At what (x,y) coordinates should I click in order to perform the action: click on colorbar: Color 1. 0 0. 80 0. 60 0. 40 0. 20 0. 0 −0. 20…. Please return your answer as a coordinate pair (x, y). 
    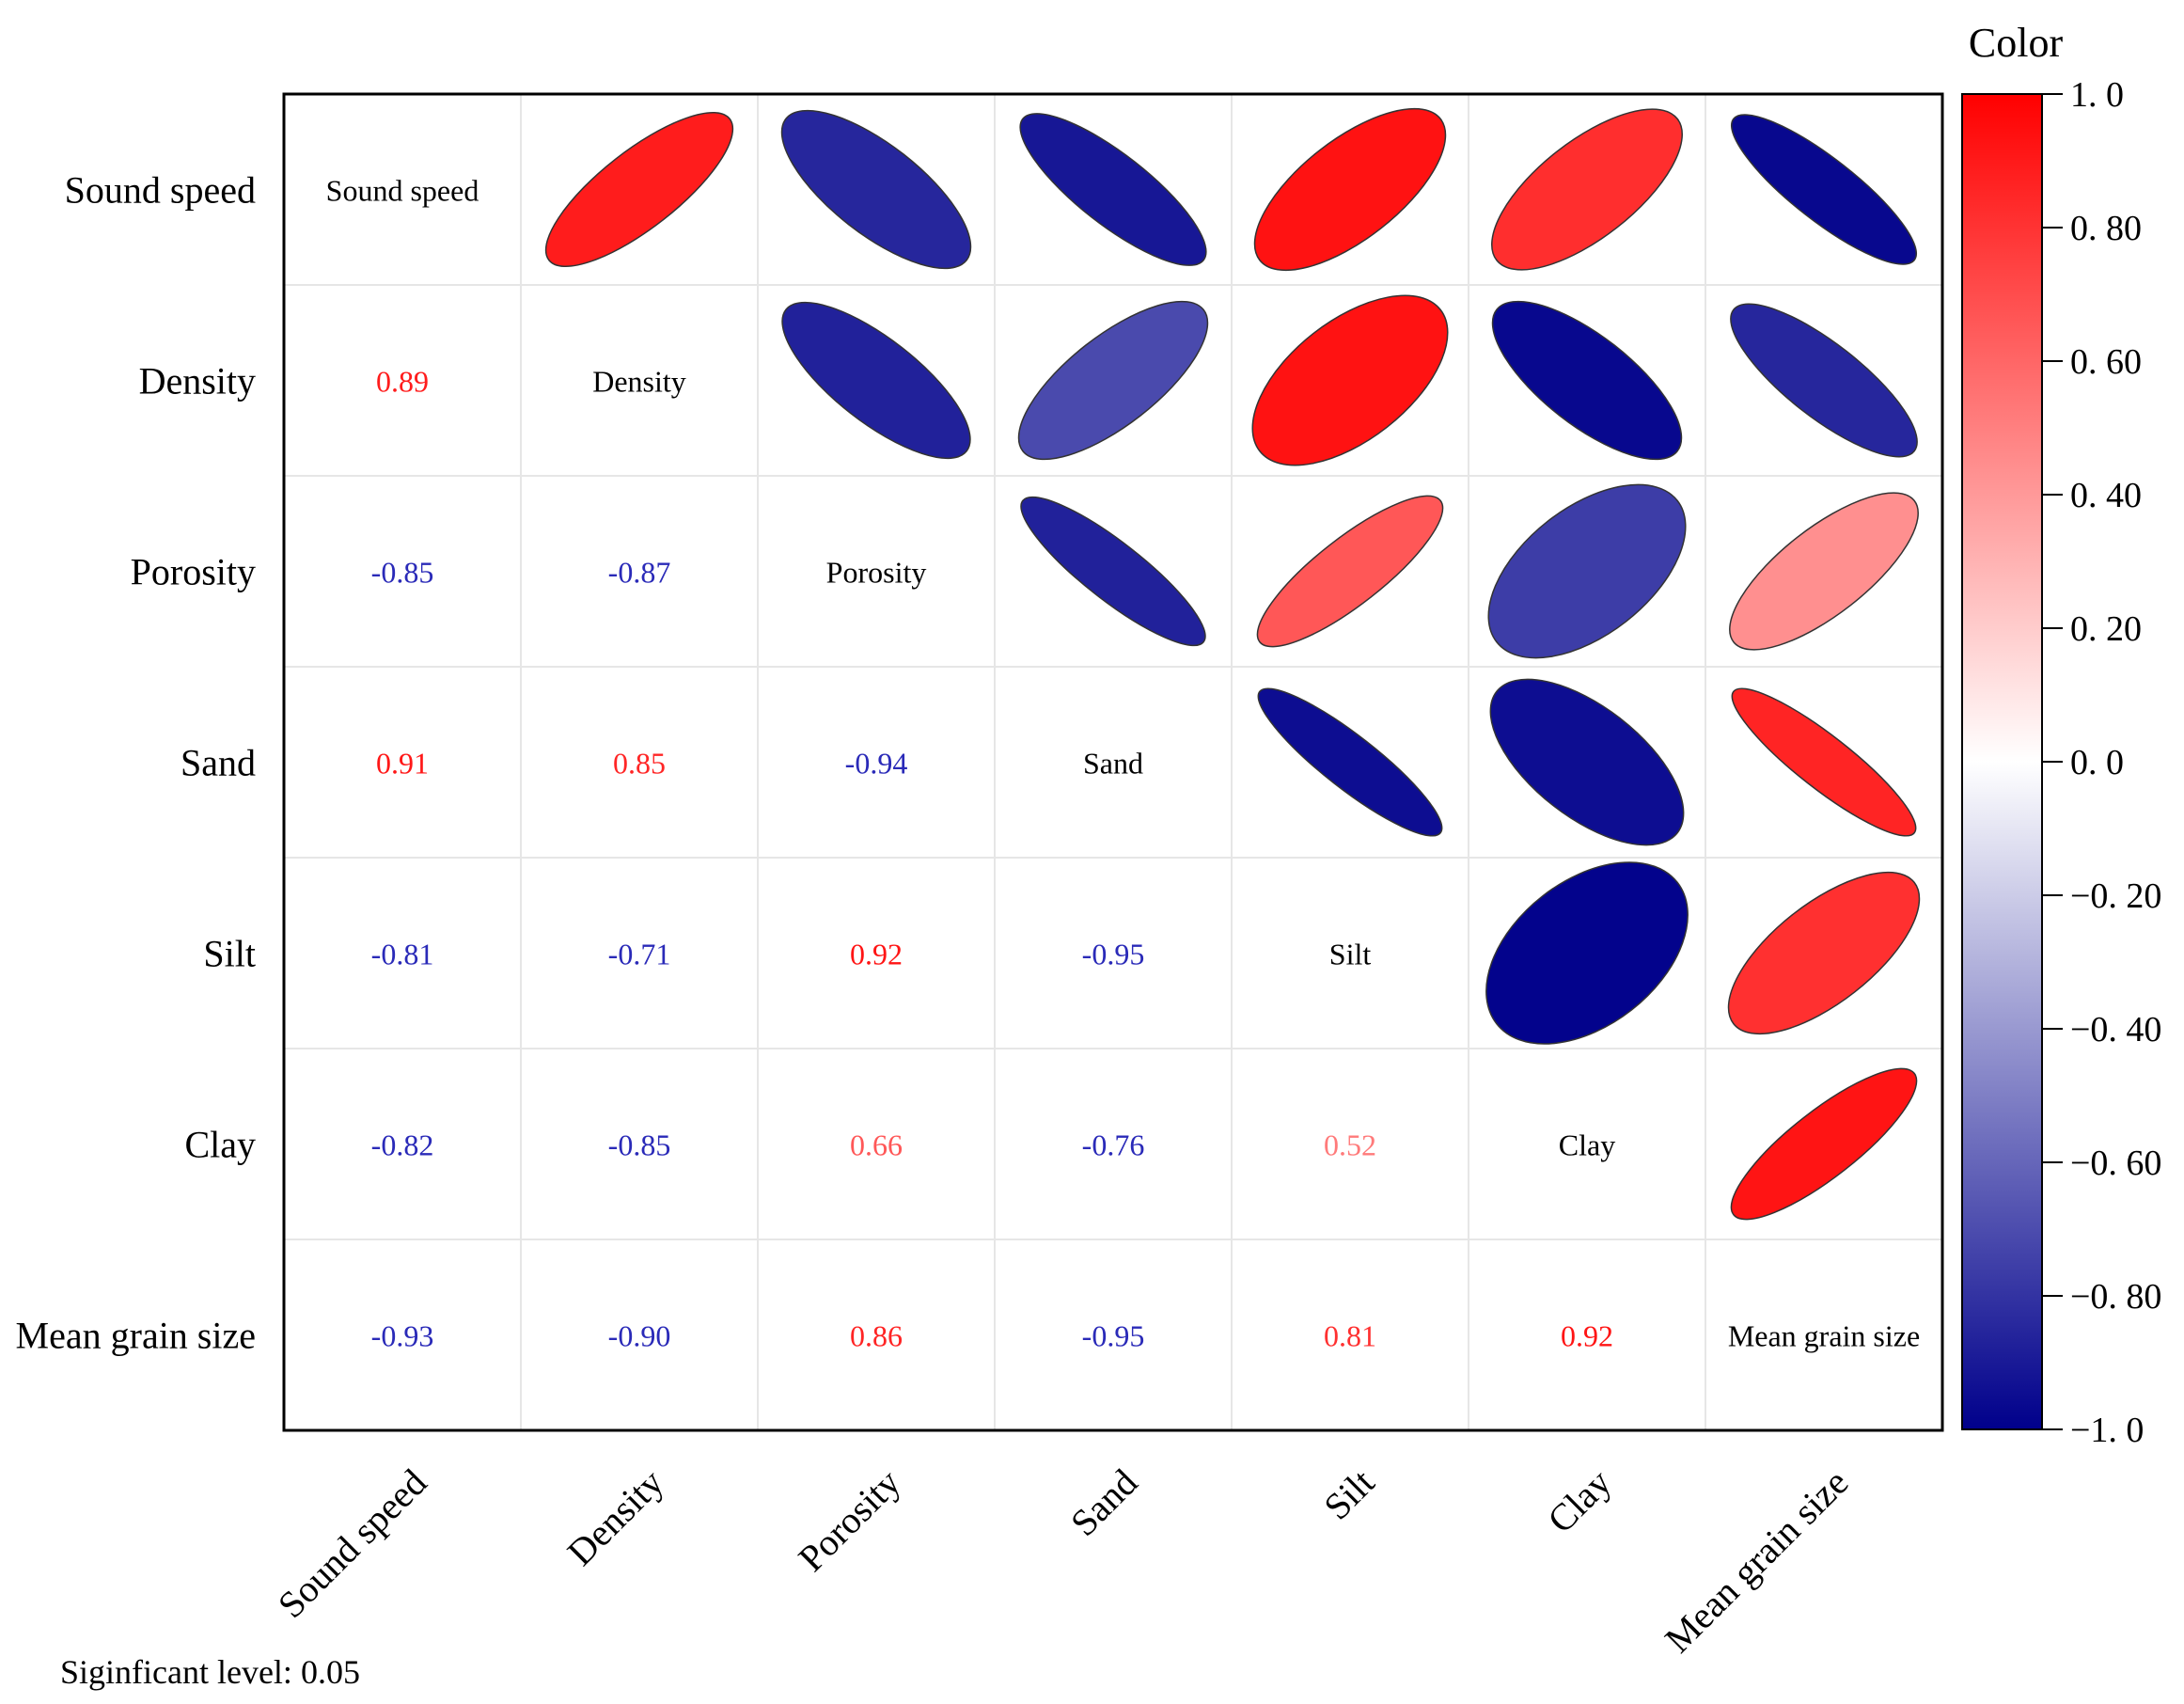
    Looking at the image, I should click on (2061, 735).